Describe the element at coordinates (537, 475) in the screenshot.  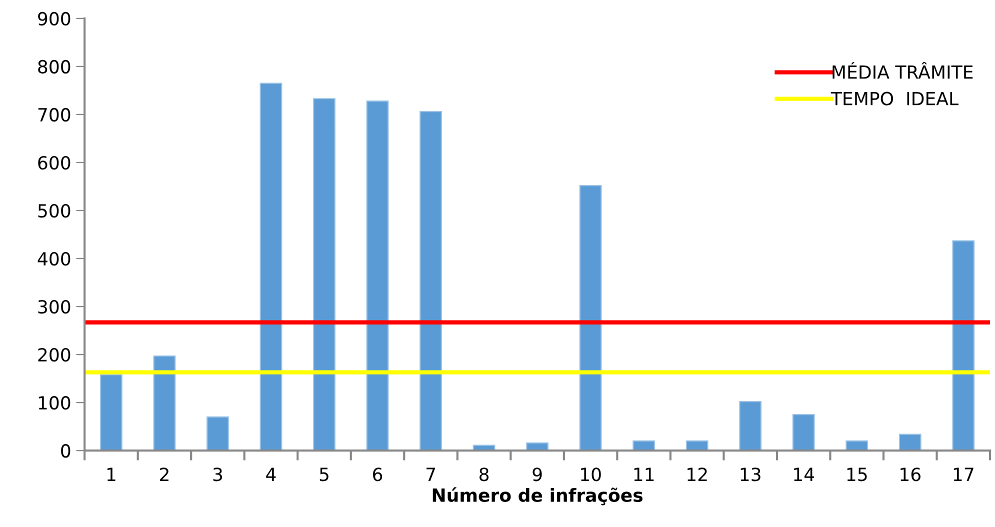
I see `x-tick-label: 9` at that location.